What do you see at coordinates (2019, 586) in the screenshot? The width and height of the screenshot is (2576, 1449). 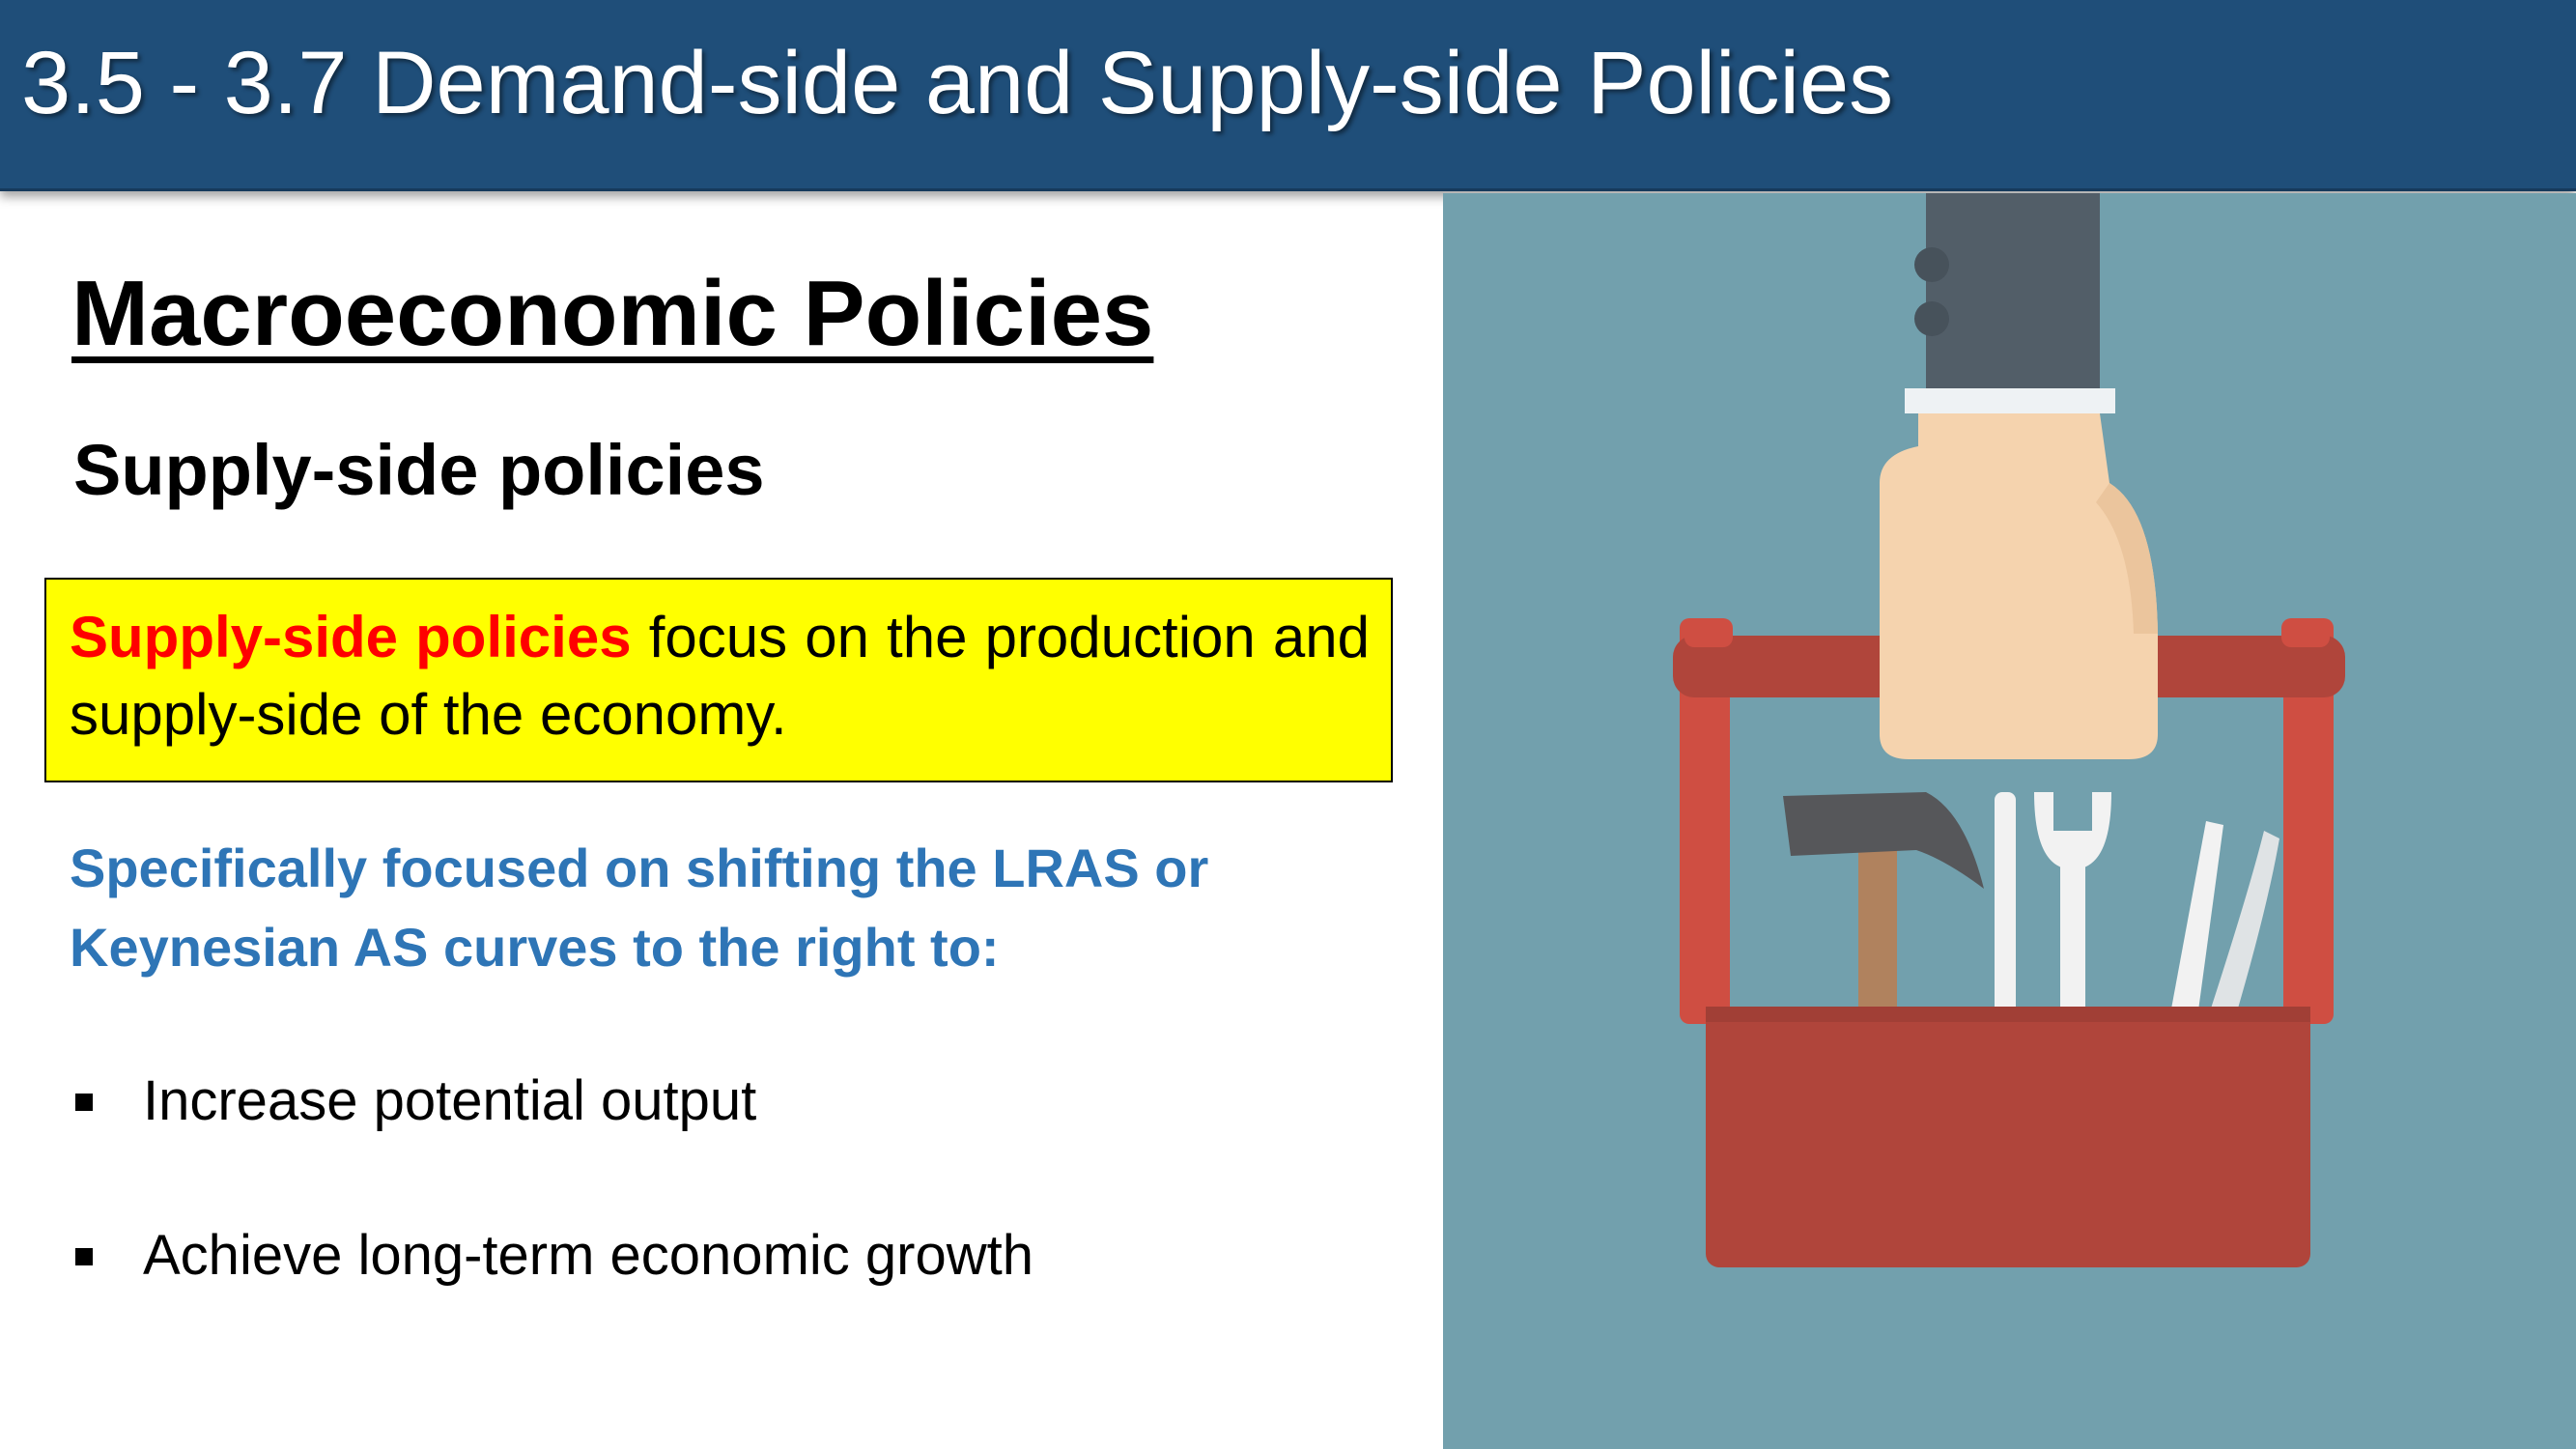 I see `hand` at bounding box center [2019, 586].